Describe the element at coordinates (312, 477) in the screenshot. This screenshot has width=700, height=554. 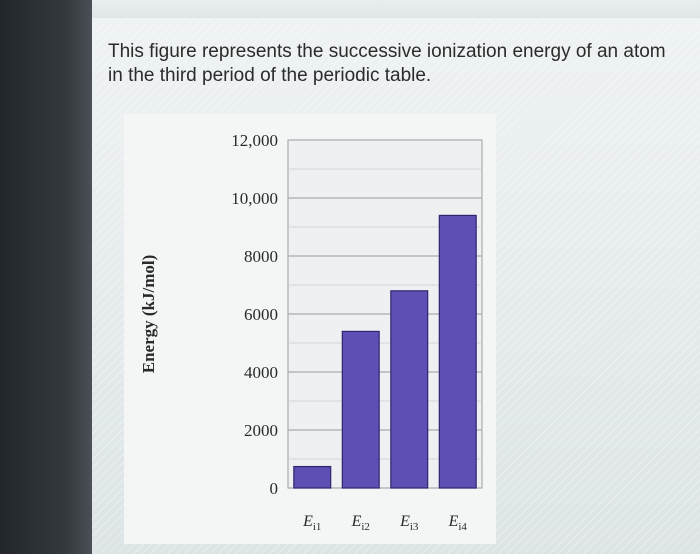
I see `bar-E_i1` at that location.